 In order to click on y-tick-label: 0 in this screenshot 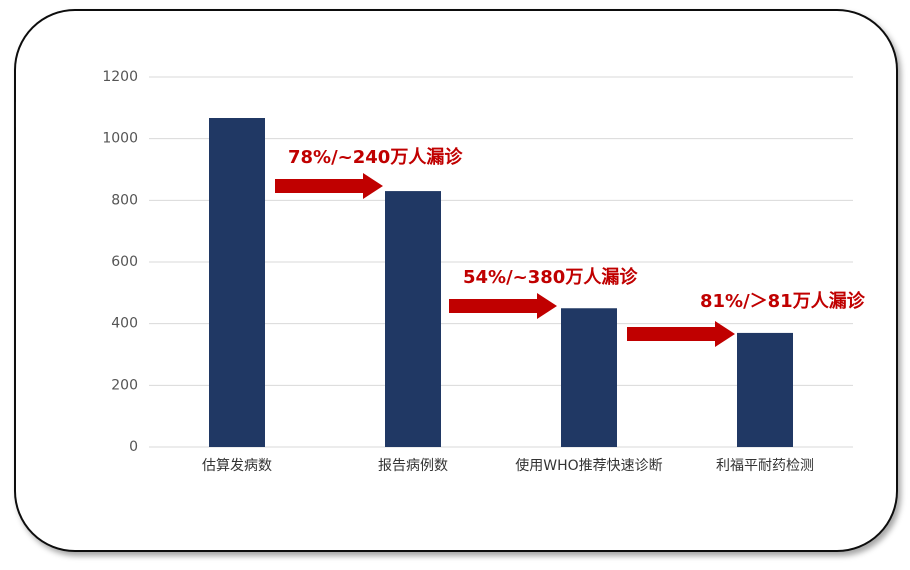, I will do `click(133, 447)`.